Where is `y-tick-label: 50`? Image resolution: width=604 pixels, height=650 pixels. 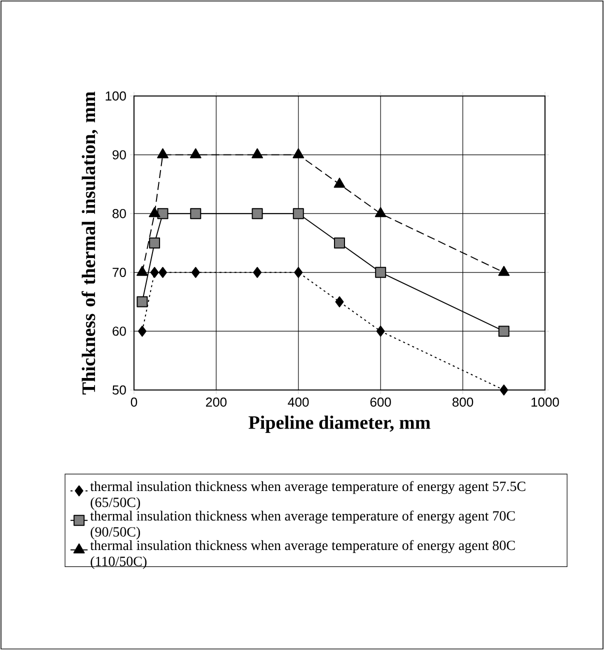 y-tick-label: 50 is located at coordinates (119, 390).